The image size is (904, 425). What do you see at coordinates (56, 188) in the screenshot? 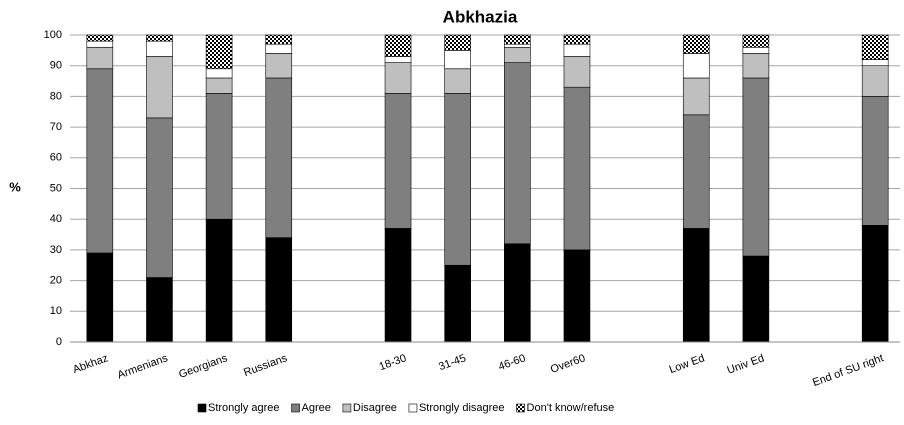
I see `y-tick-label: 50` at bounding box center [56, 188].